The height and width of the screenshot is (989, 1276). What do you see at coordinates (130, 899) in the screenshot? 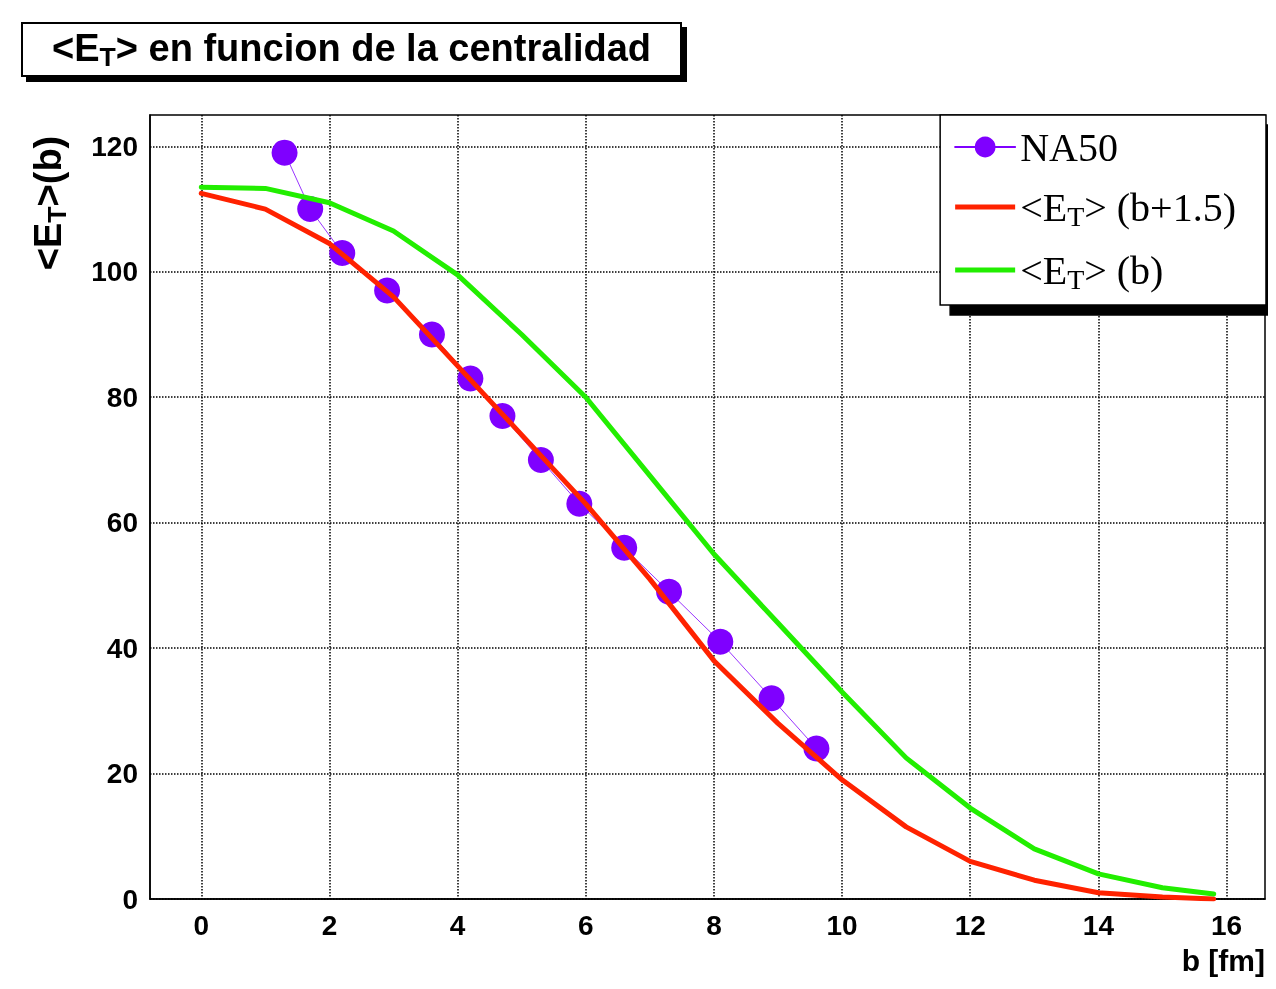
I see `y-tick-label: 0` at bounding box center [130, 899].